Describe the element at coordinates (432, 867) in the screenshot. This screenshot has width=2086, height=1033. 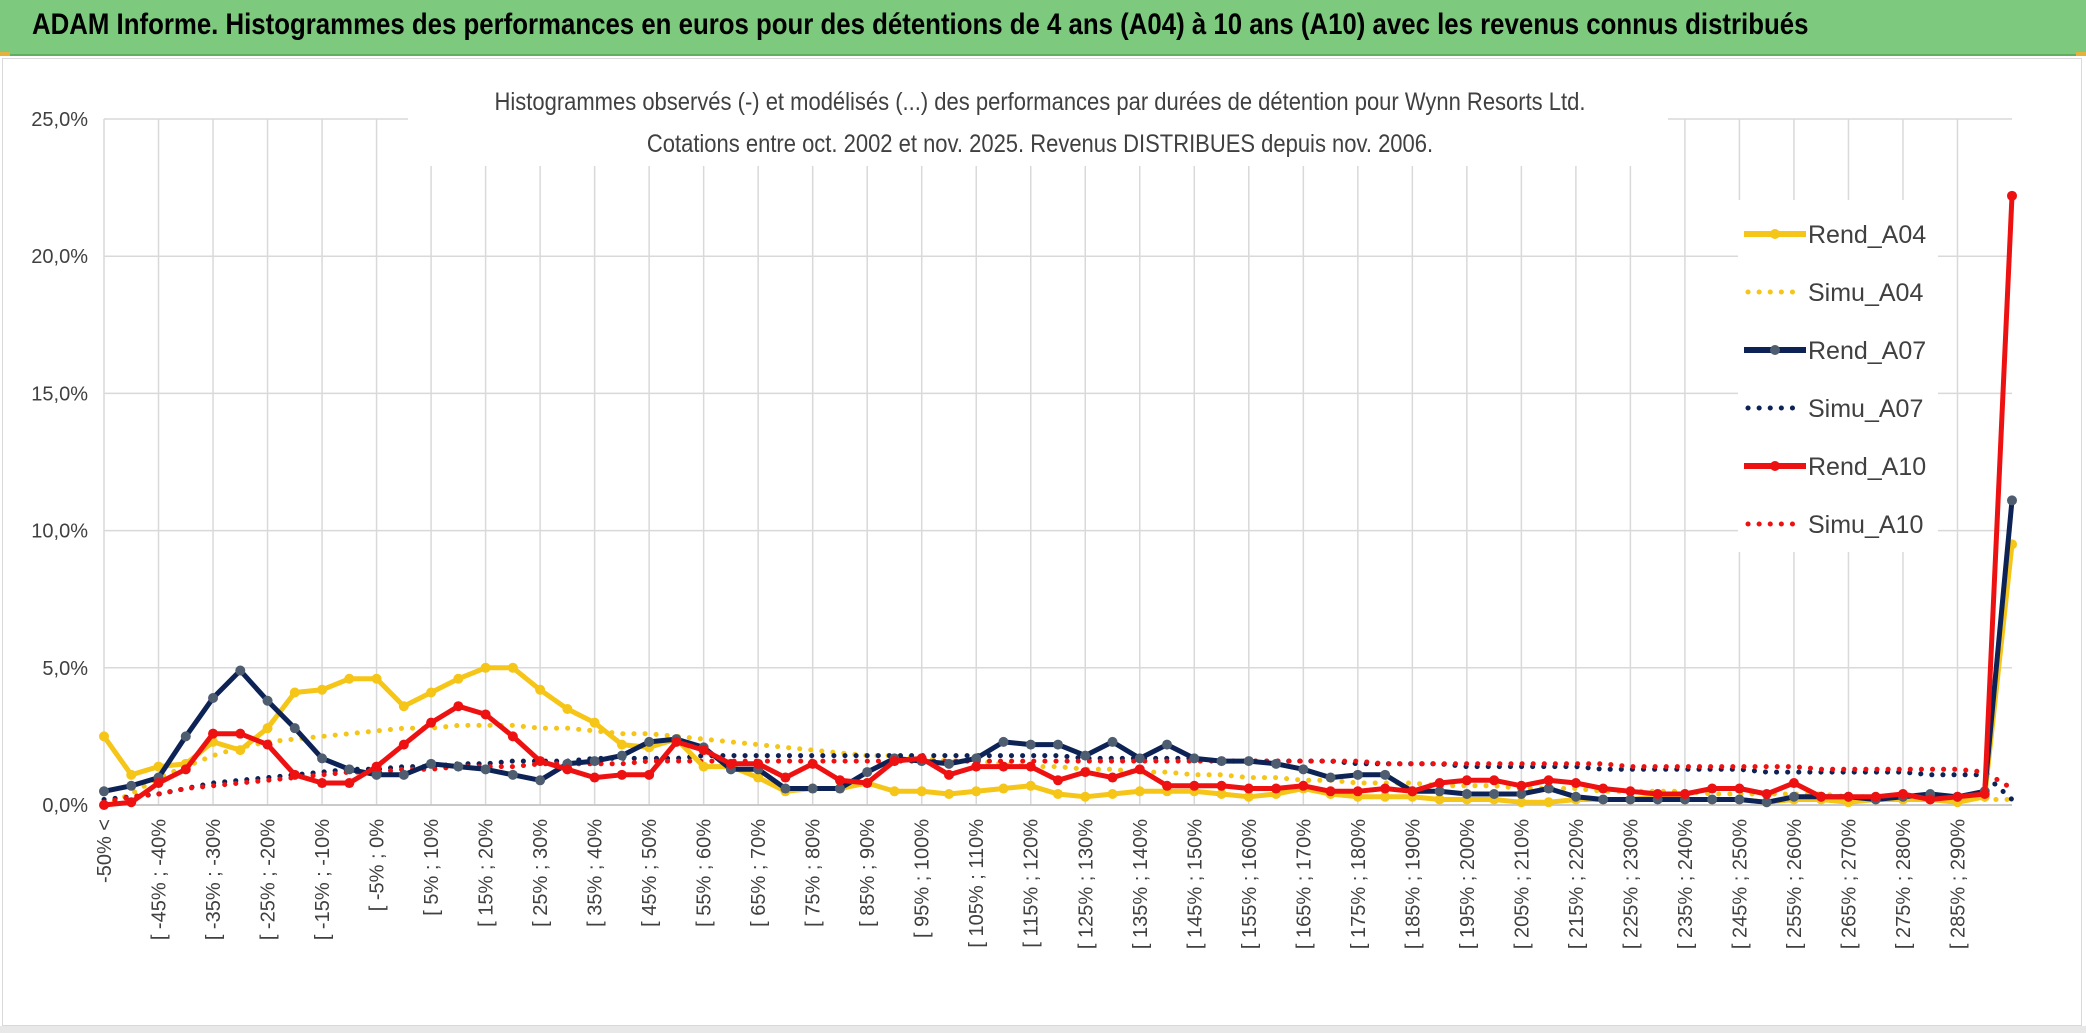
I see `x-tick-label: [ 5% ; 10%` at that location.